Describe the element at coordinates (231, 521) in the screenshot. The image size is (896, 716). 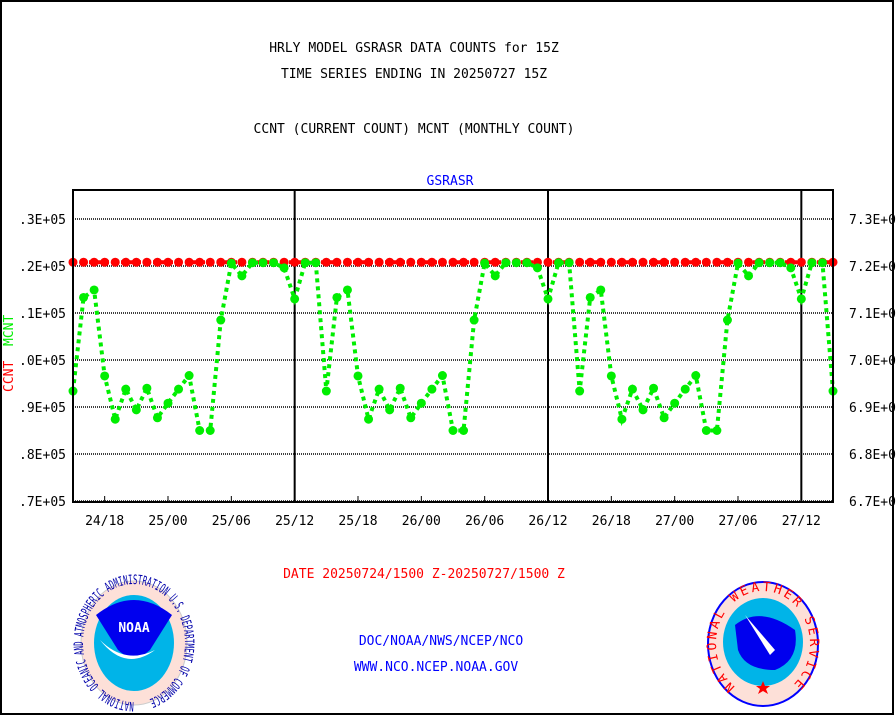
I see `x-tick-label: 25/06` at that location.